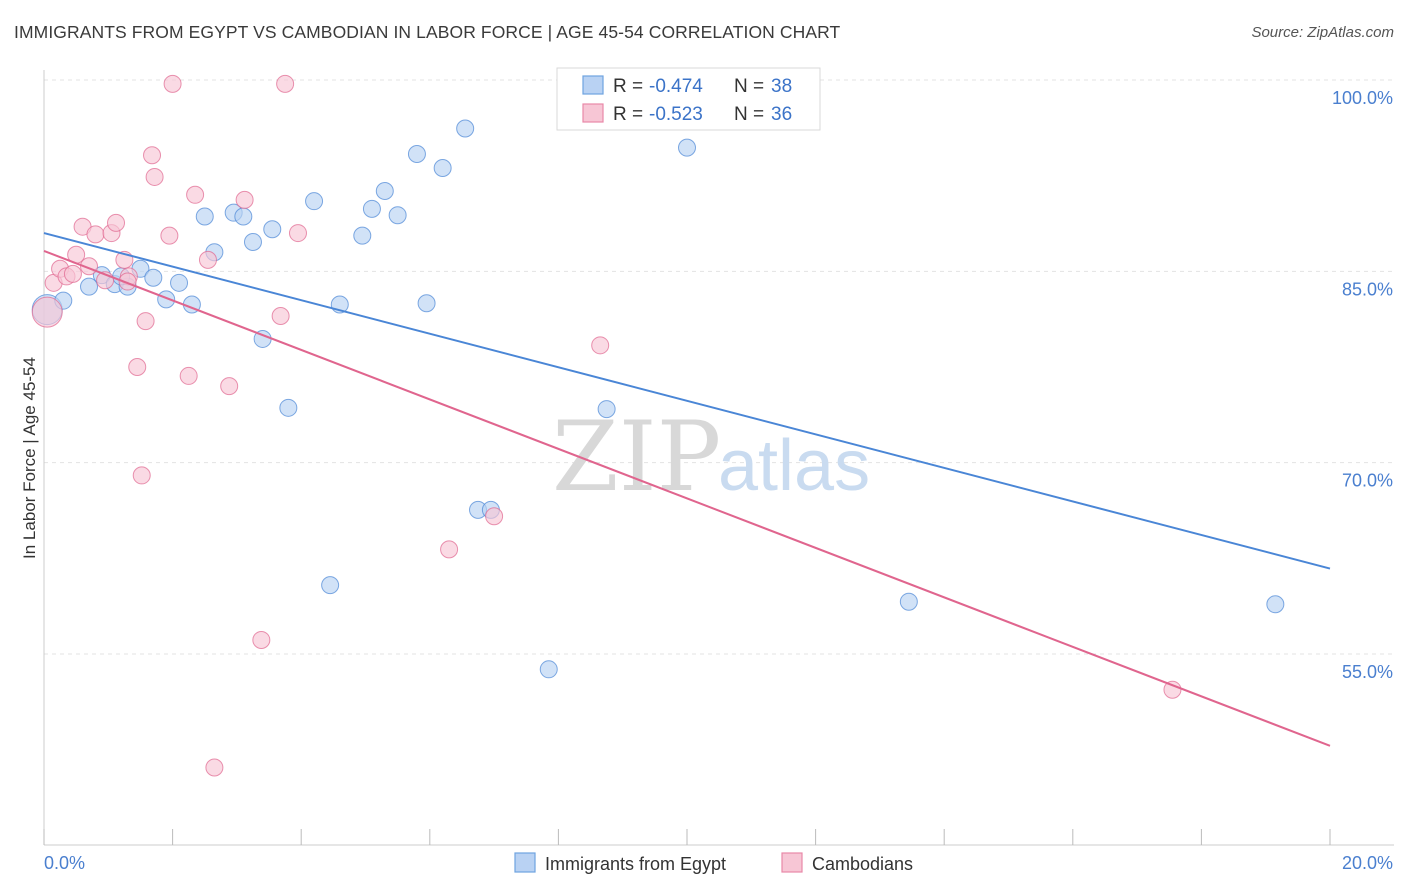 Image resolution: width=1406 pixels, height=892 pixels. I want to click on bottom-legend-swatch-egypt, so click(525, 862).